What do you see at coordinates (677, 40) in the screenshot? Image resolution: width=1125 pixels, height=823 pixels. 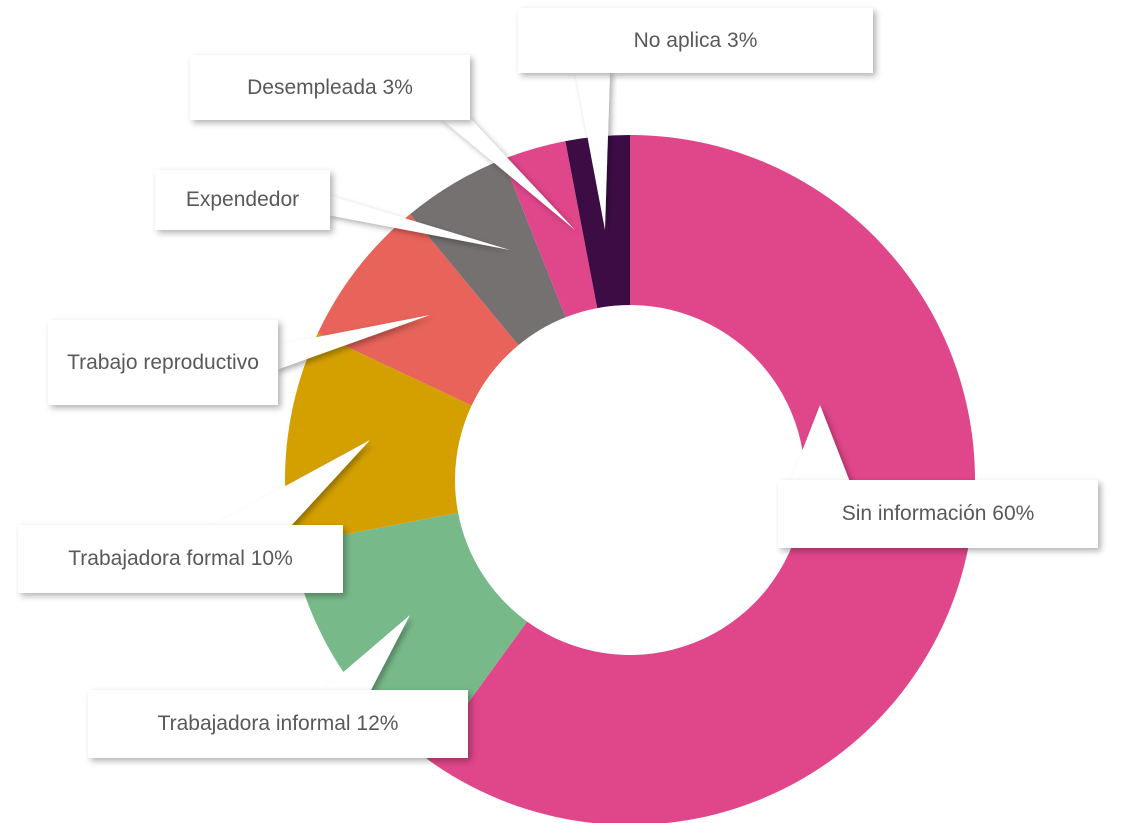 I see `category-label: No aplica` at bounding box center [677, 40].